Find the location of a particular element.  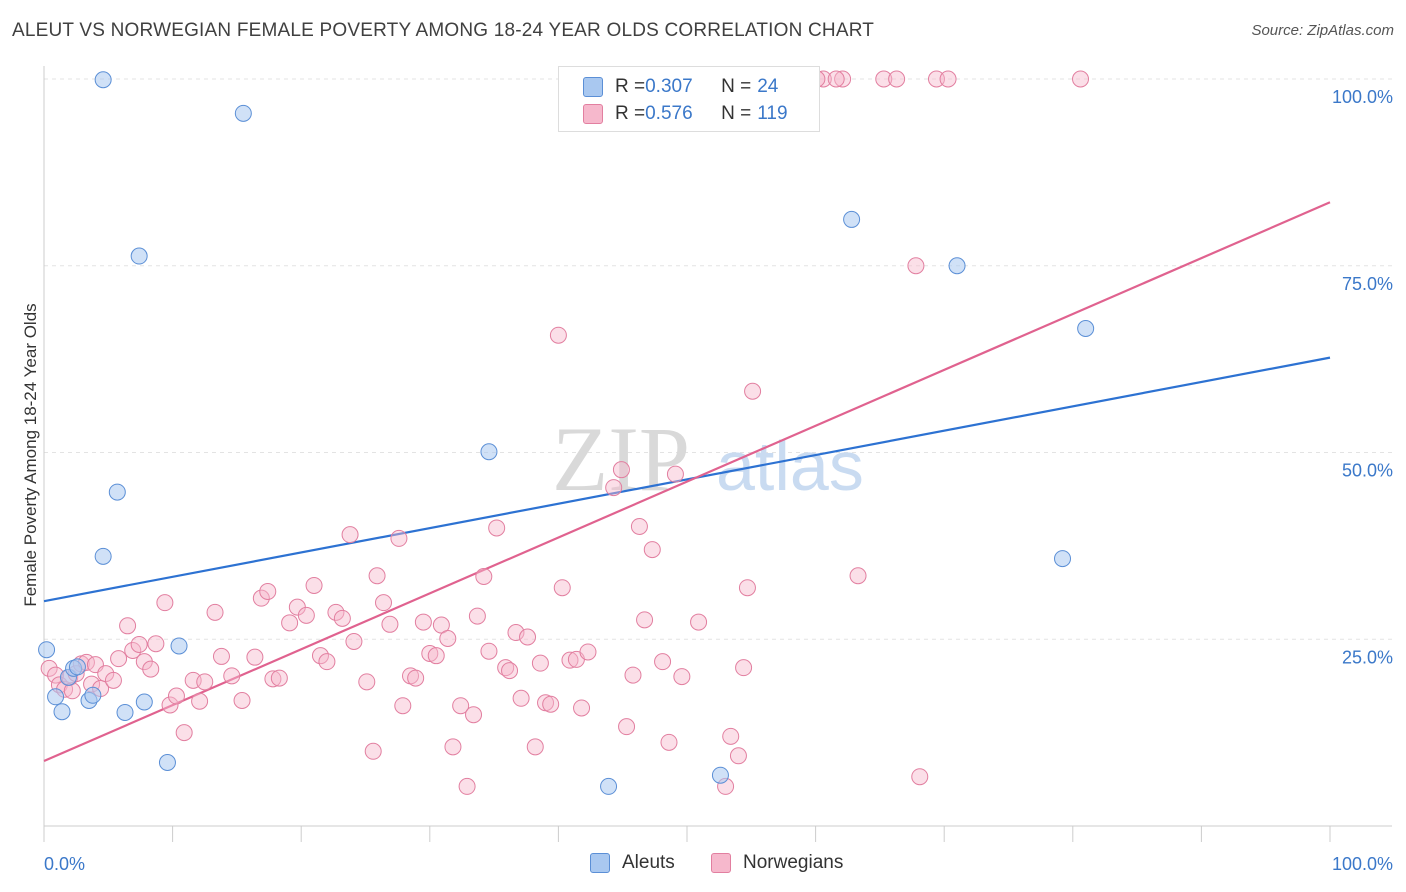

aleuts-swatch is located at coordinates (593, 87).